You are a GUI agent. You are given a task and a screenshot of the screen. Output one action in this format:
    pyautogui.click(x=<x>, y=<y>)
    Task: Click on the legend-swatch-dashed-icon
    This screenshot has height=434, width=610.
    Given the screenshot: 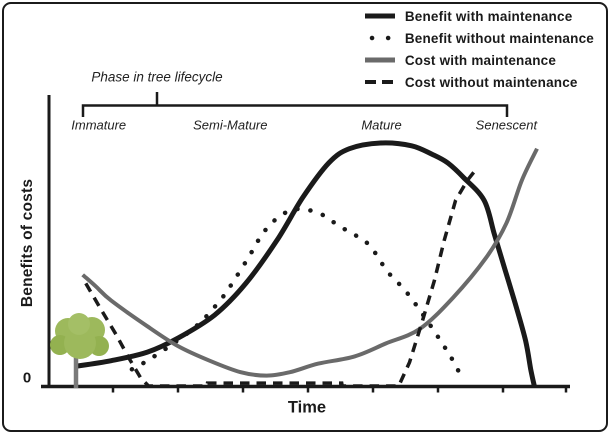 What is the action you would take?
    pyautogui.click(x=379, y=82)
    